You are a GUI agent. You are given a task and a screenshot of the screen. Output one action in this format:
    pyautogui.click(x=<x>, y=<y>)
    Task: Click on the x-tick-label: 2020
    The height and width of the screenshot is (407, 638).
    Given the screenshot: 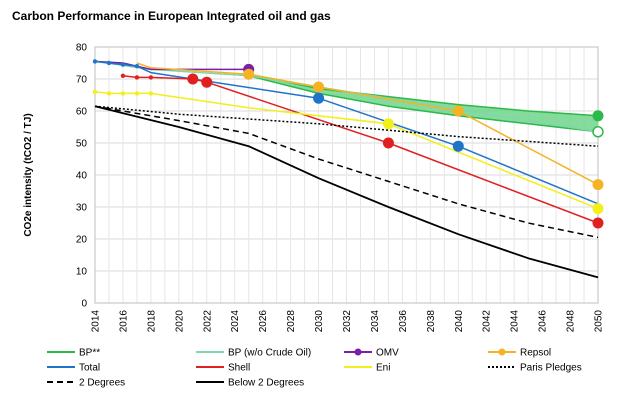 What is the action you would take?
    pyautogui.click(x=179, y=321)
    